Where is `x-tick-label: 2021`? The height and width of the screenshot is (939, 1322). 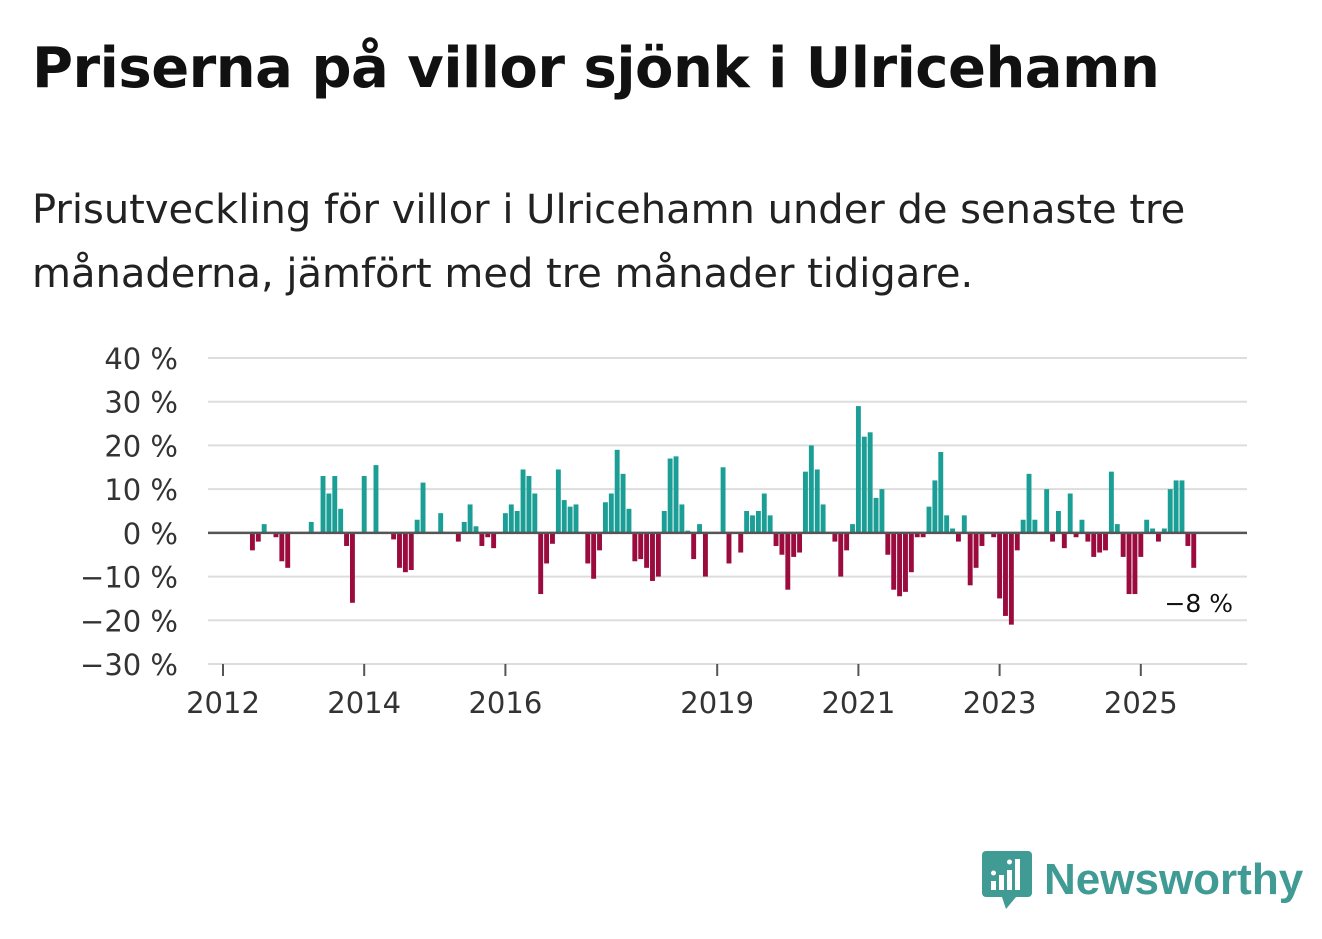 x-tick-label: 2021 is located at coordinates (858, 703).